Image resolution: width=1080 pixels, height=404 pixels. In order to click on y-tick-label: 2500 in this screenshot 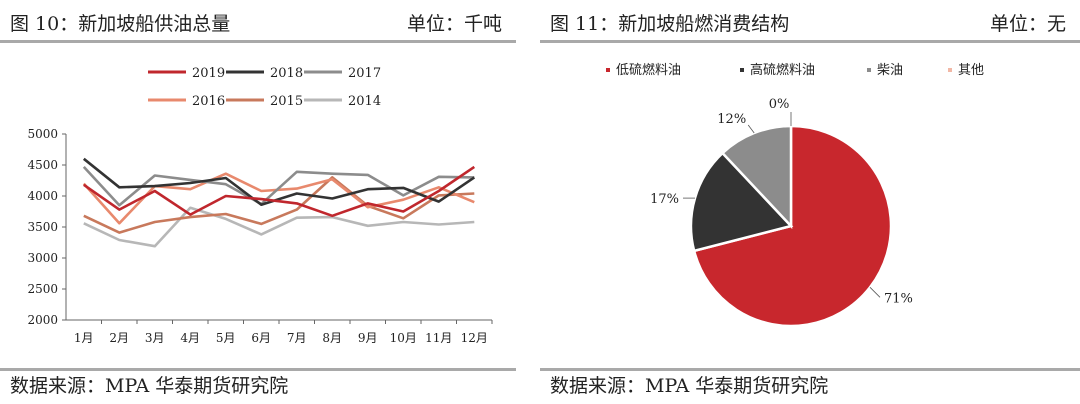, I will do `click(42, 289)`.